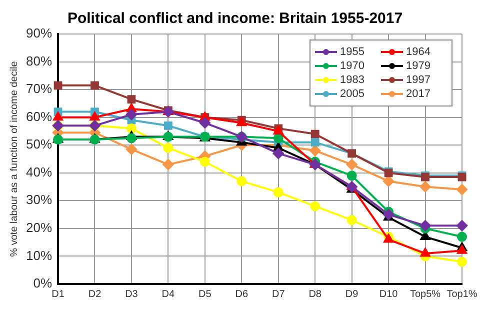  I want to click on y-tick-label: 20%, so click(39, 228).